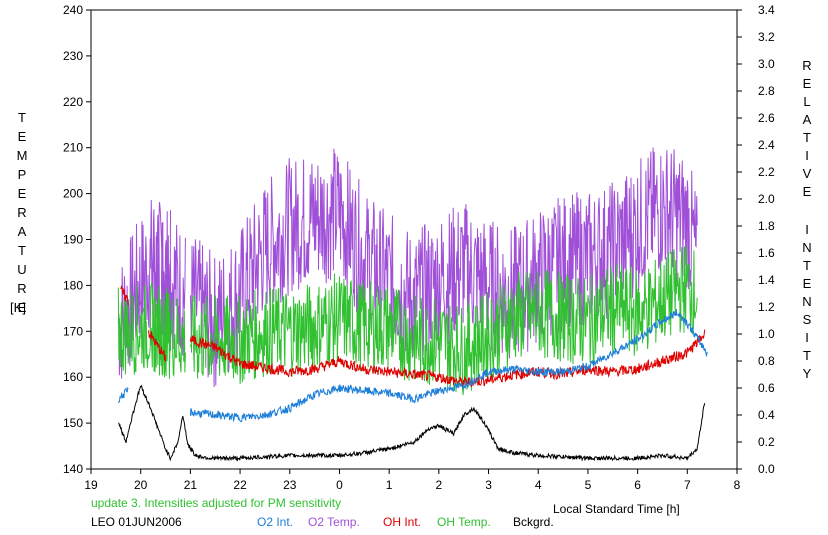 This screenshot has height=535, width=828. I want to click on right-tick-label: 3.2, so click(766, 37).